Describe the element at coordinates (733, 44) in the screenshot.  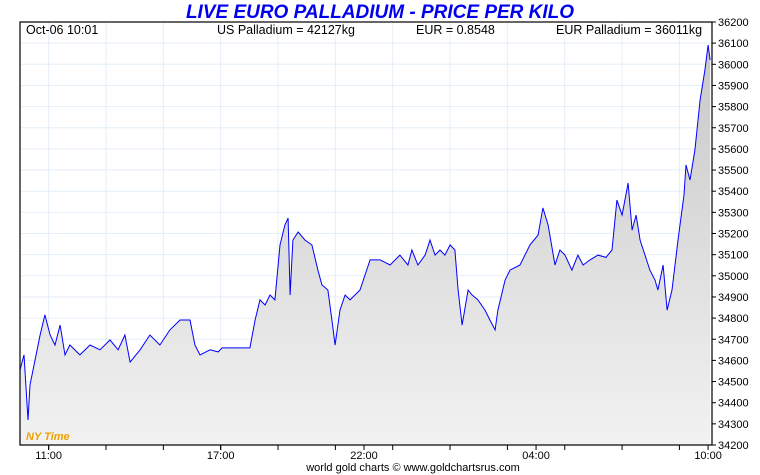
I see `y-tick-label: 36100` at that location.